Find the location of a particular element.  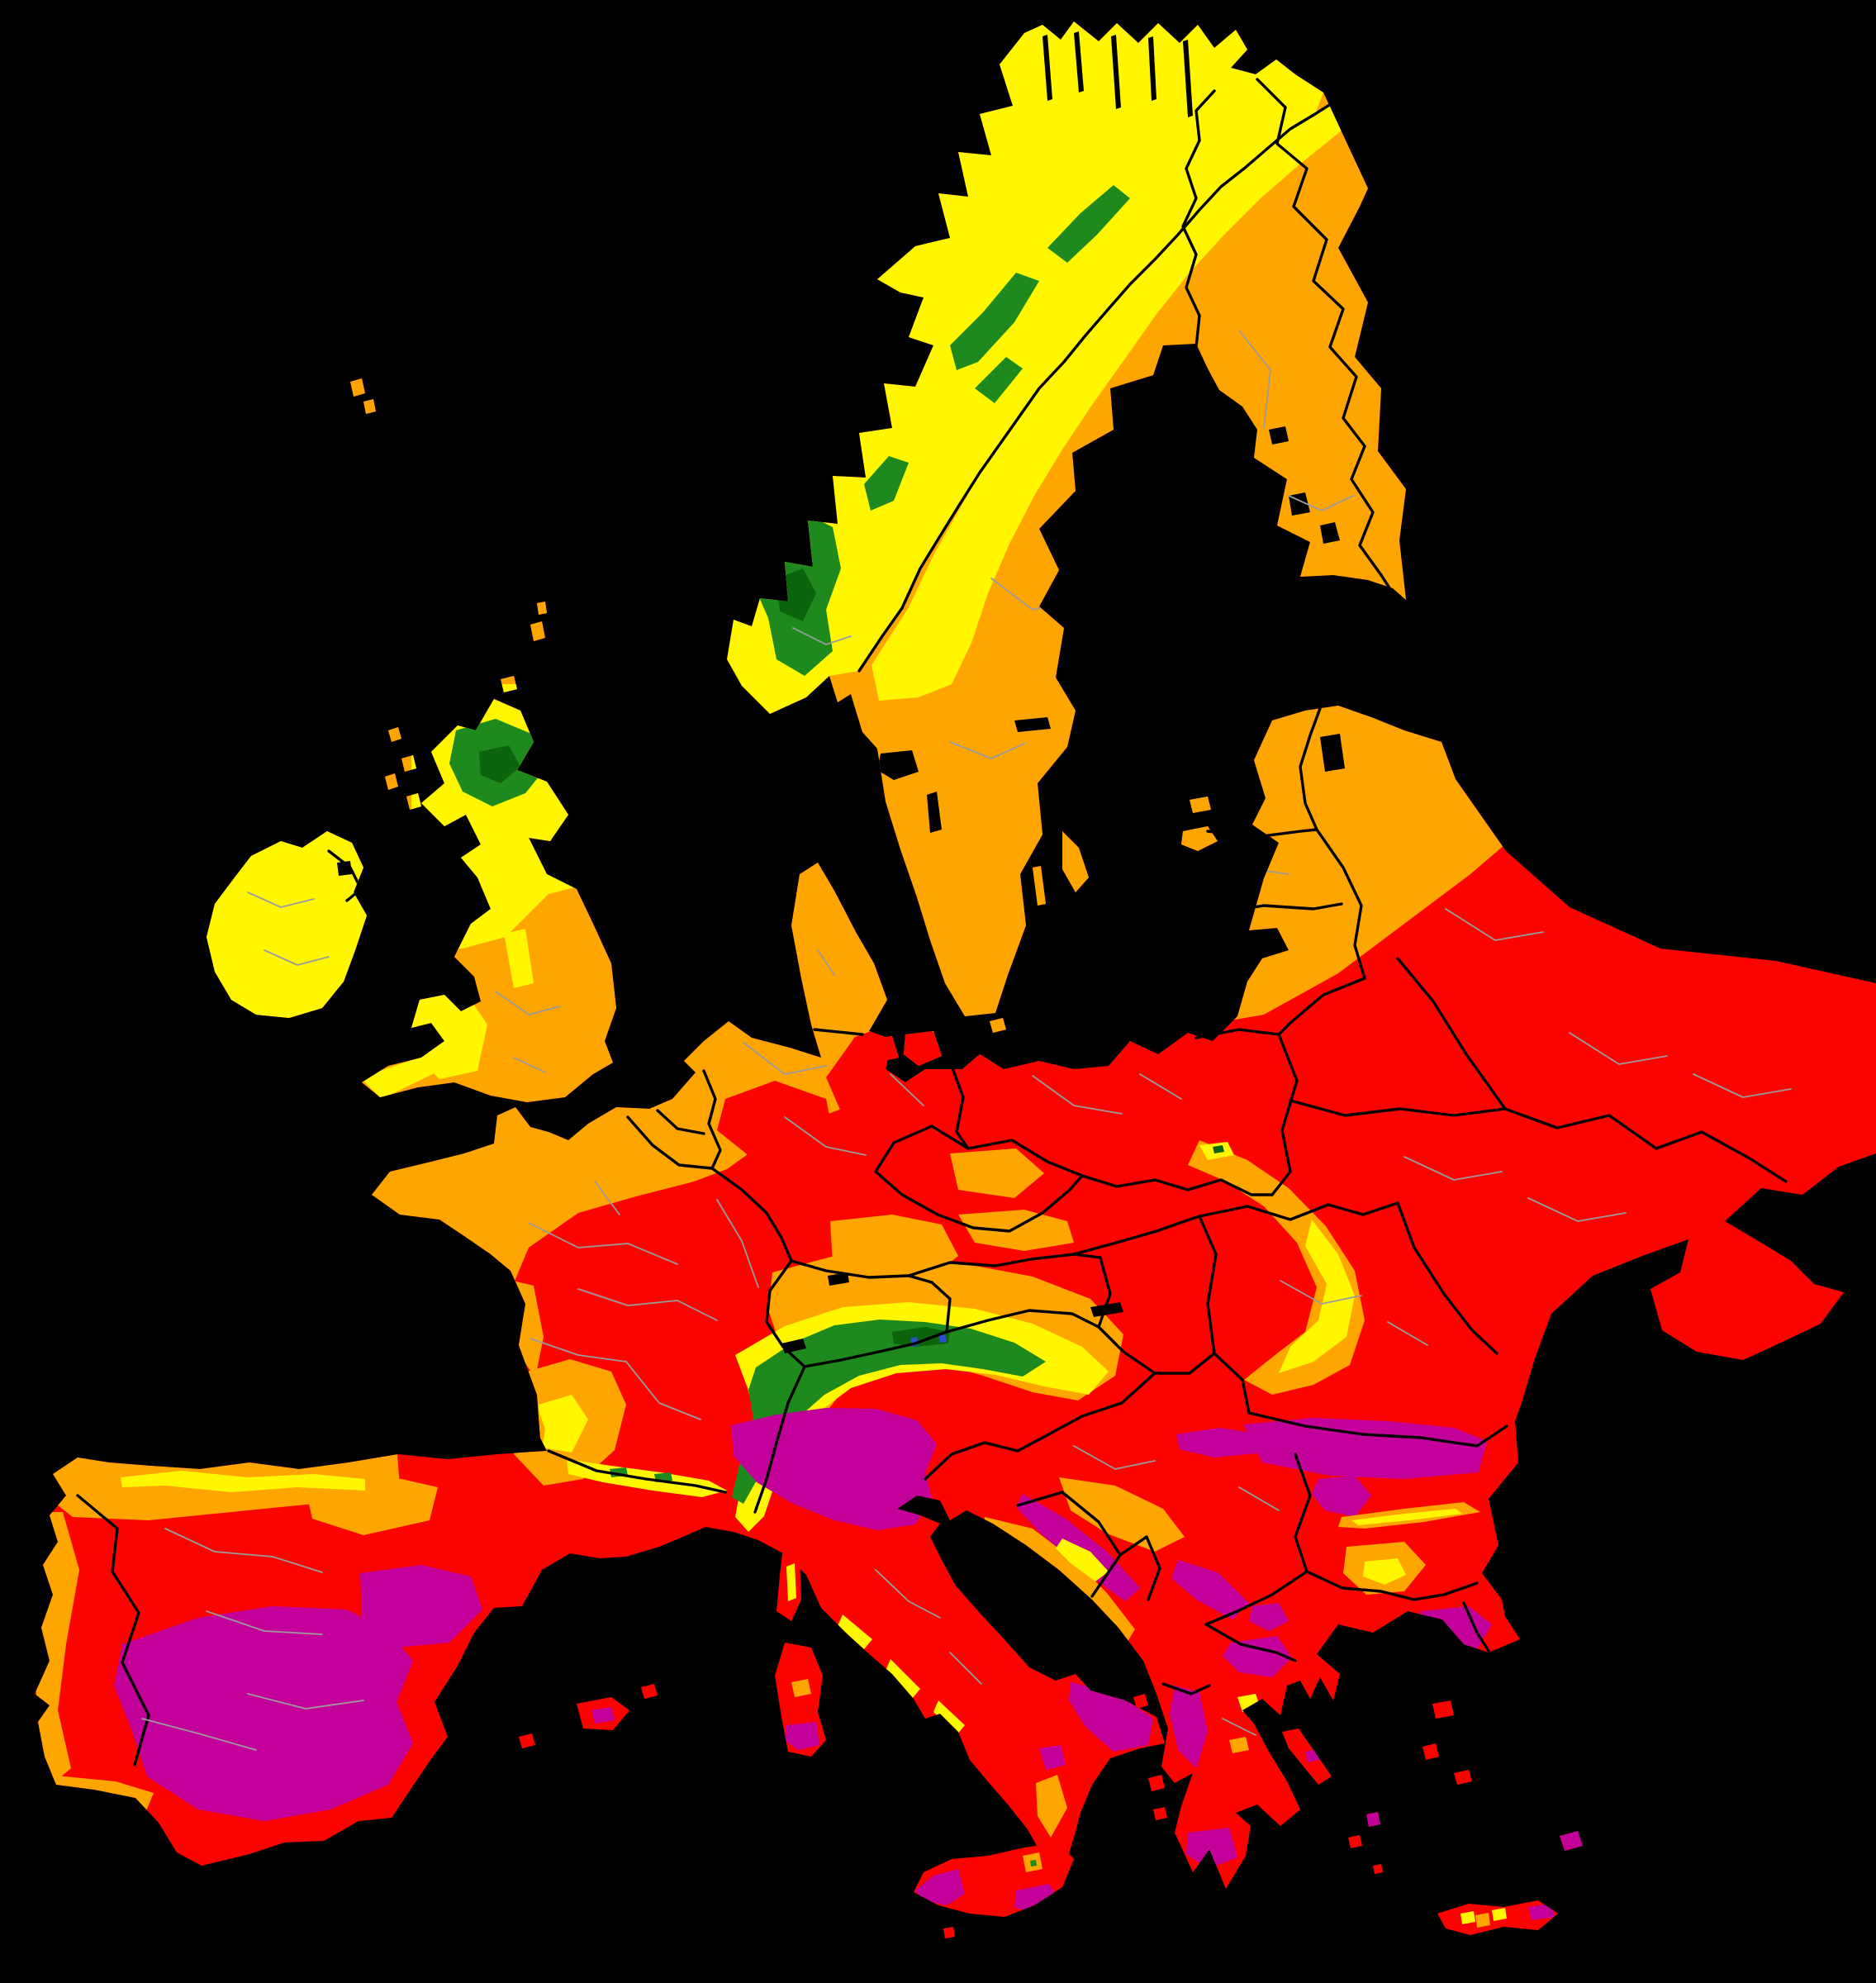

region-norway-south-core is located at coordinates (796, 595).